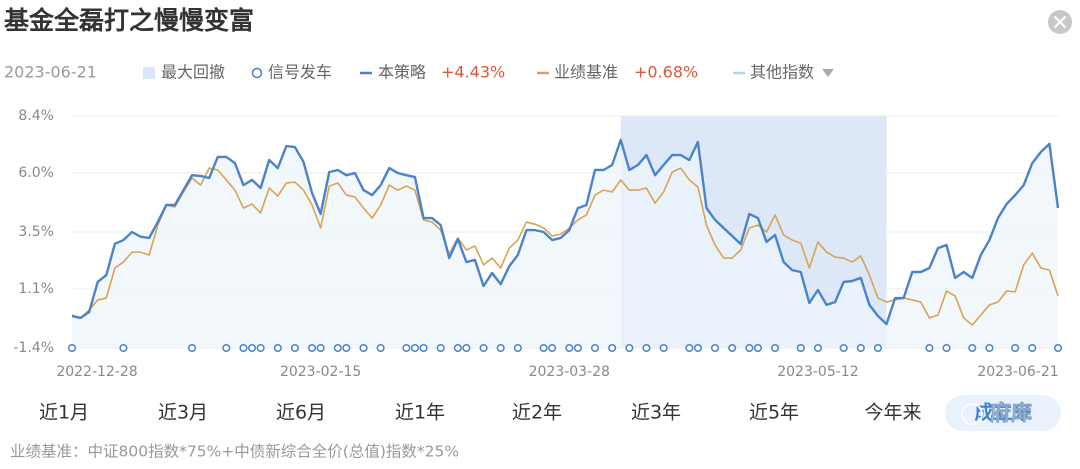 This screenshot has height=469, width=1080. Describe the element at coordinates (892, 413) in the screenshot. I see `tab: 今年来` at that location.